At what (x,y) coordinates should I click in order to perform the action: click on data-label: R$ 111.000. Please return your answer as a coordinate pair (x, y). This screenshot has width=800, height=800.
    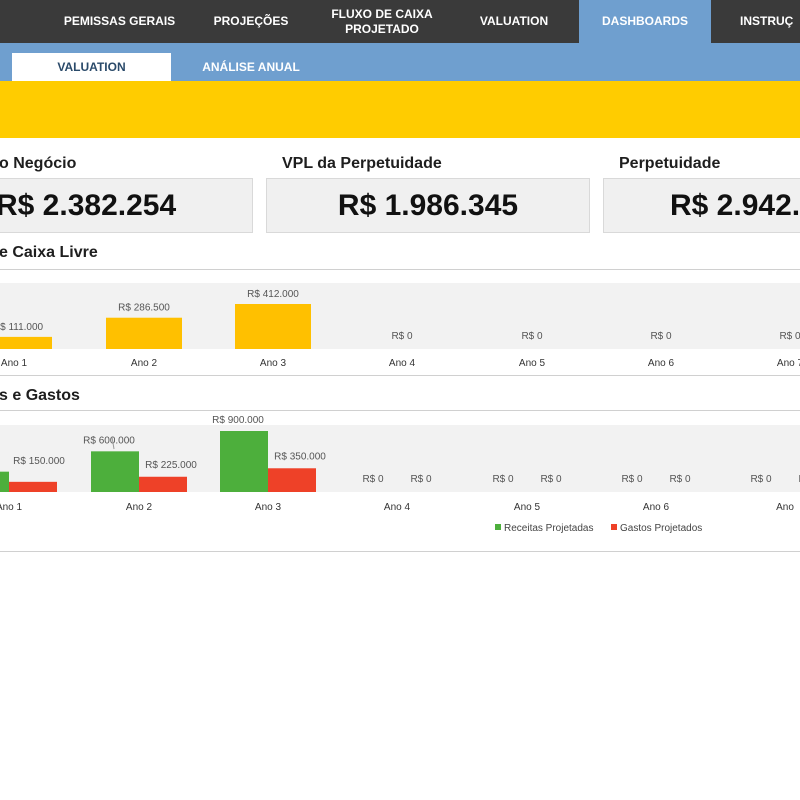
    Looking at the image, I should click on (22, 327).